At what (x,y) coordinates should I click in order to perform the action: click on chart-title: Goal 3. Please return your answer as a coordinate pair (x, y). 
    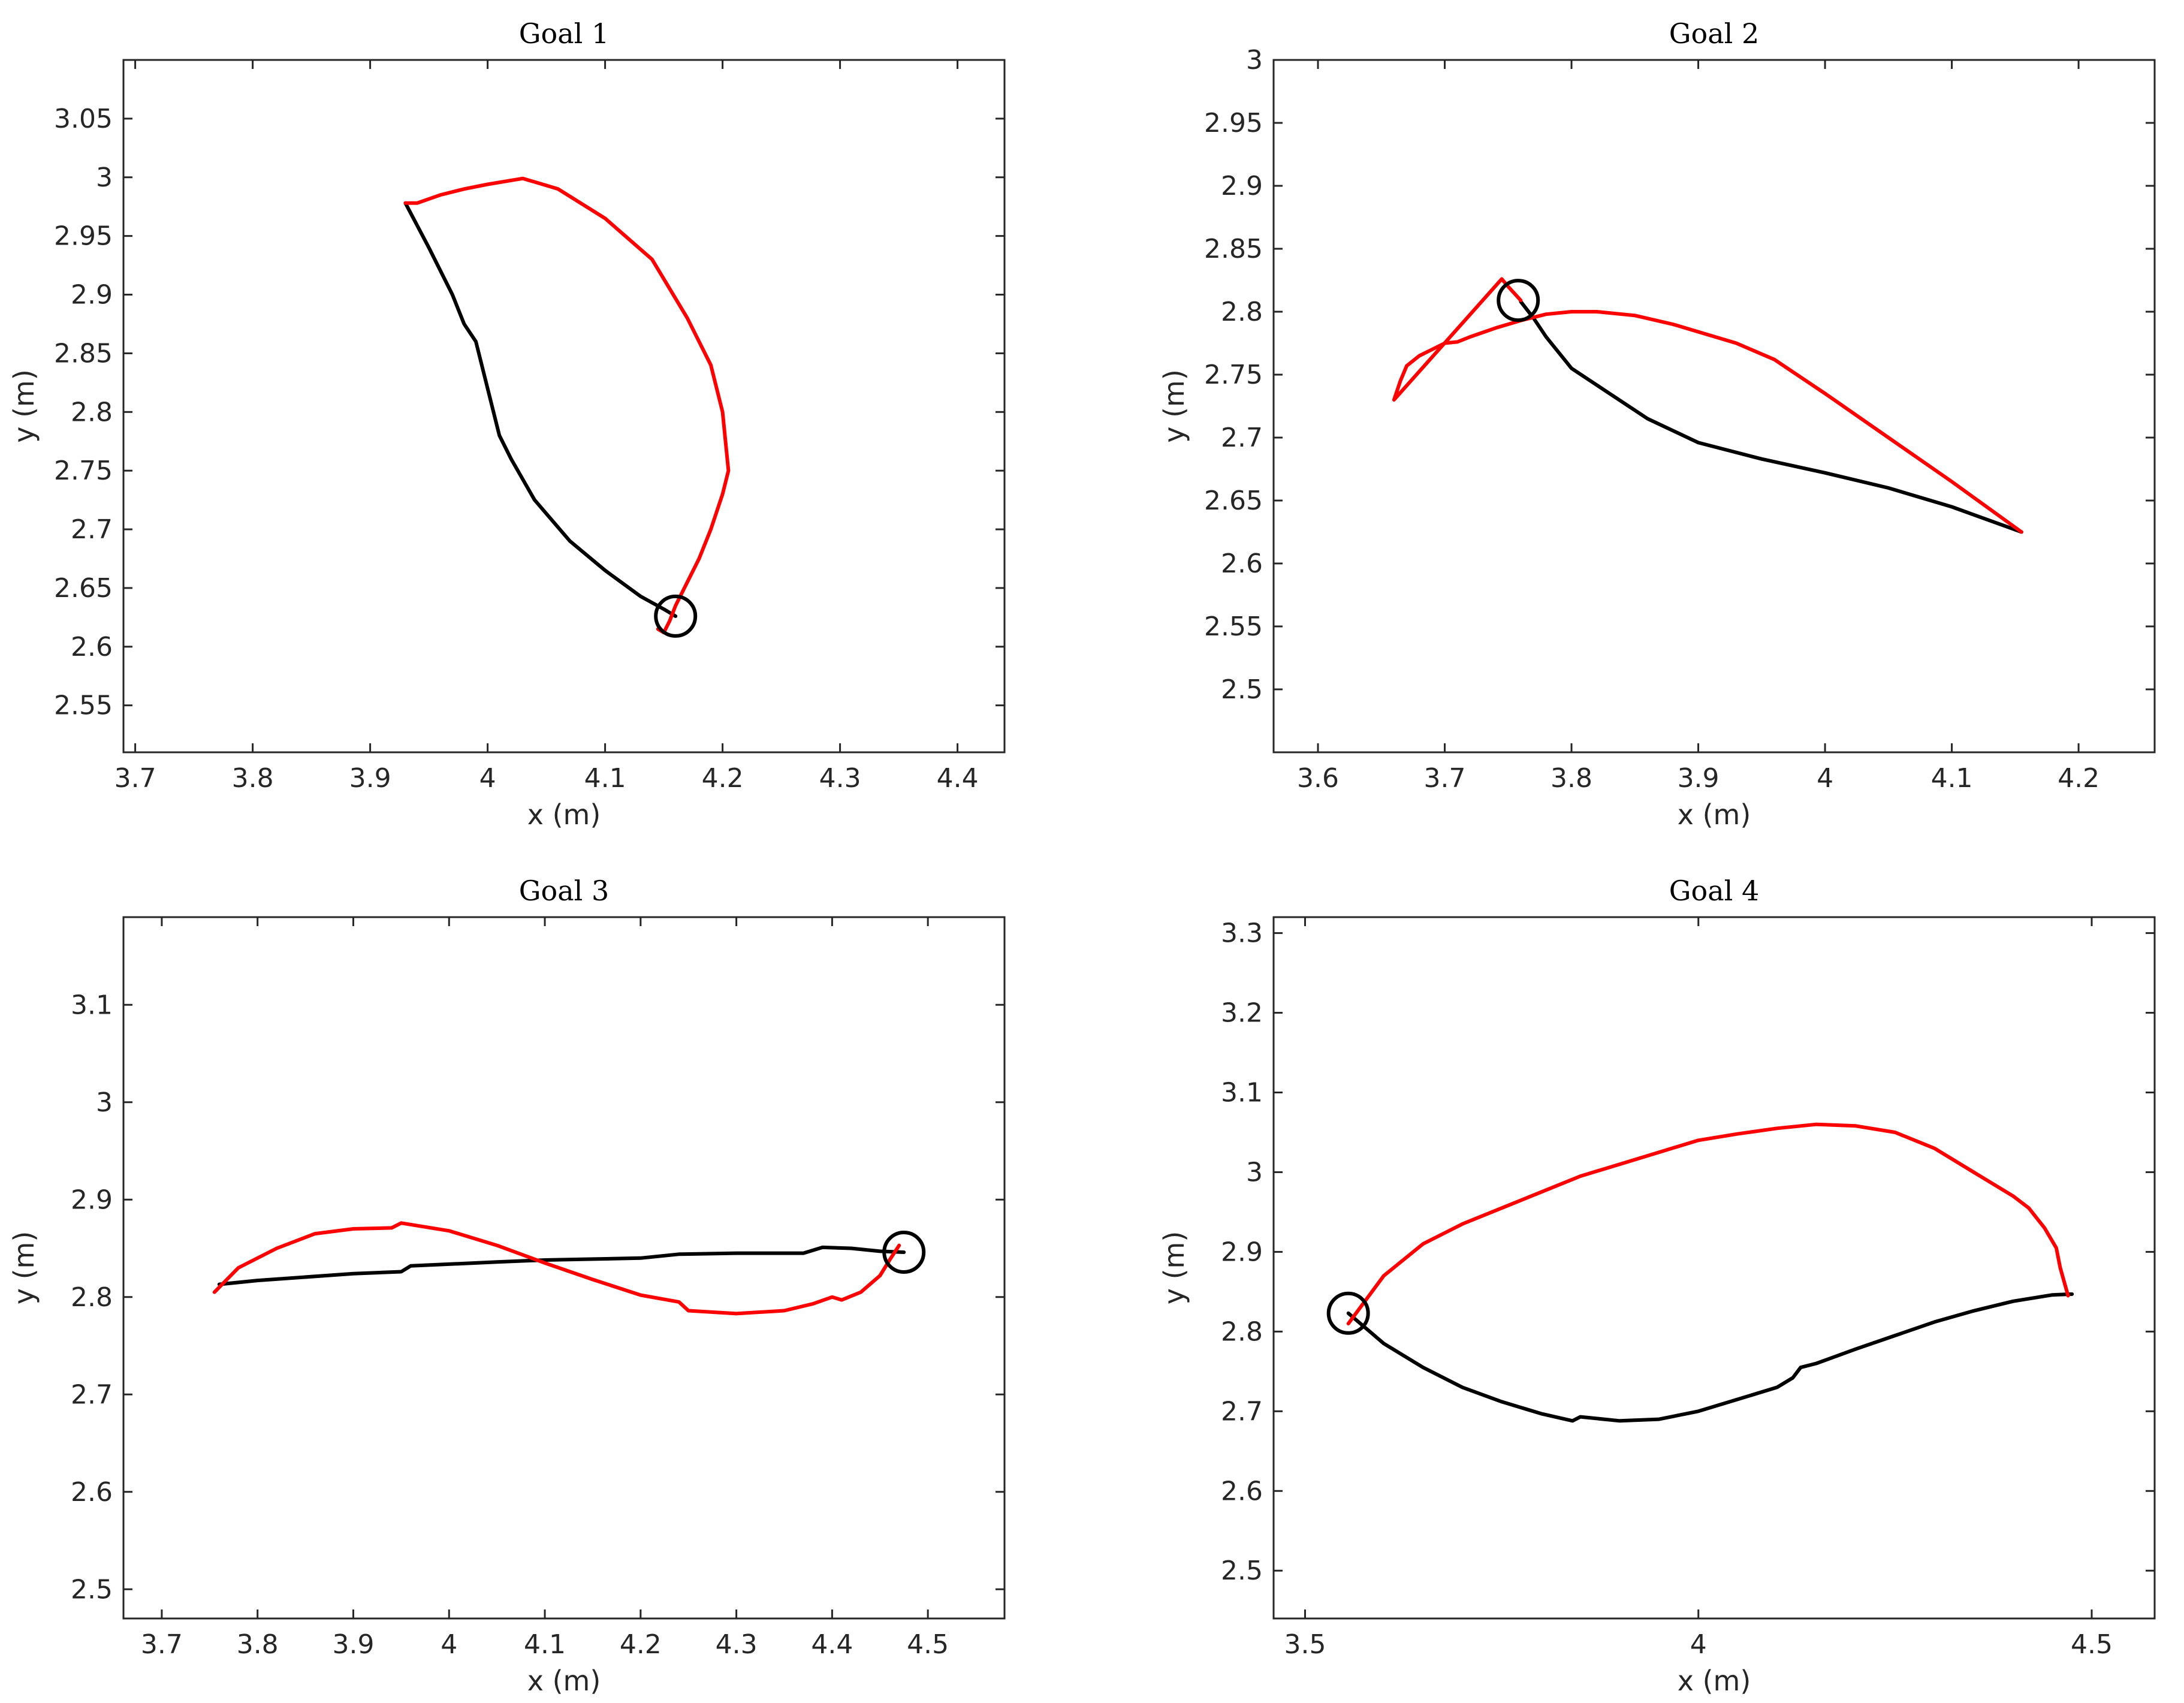
    Looking at the image, I should click on (564, 891).